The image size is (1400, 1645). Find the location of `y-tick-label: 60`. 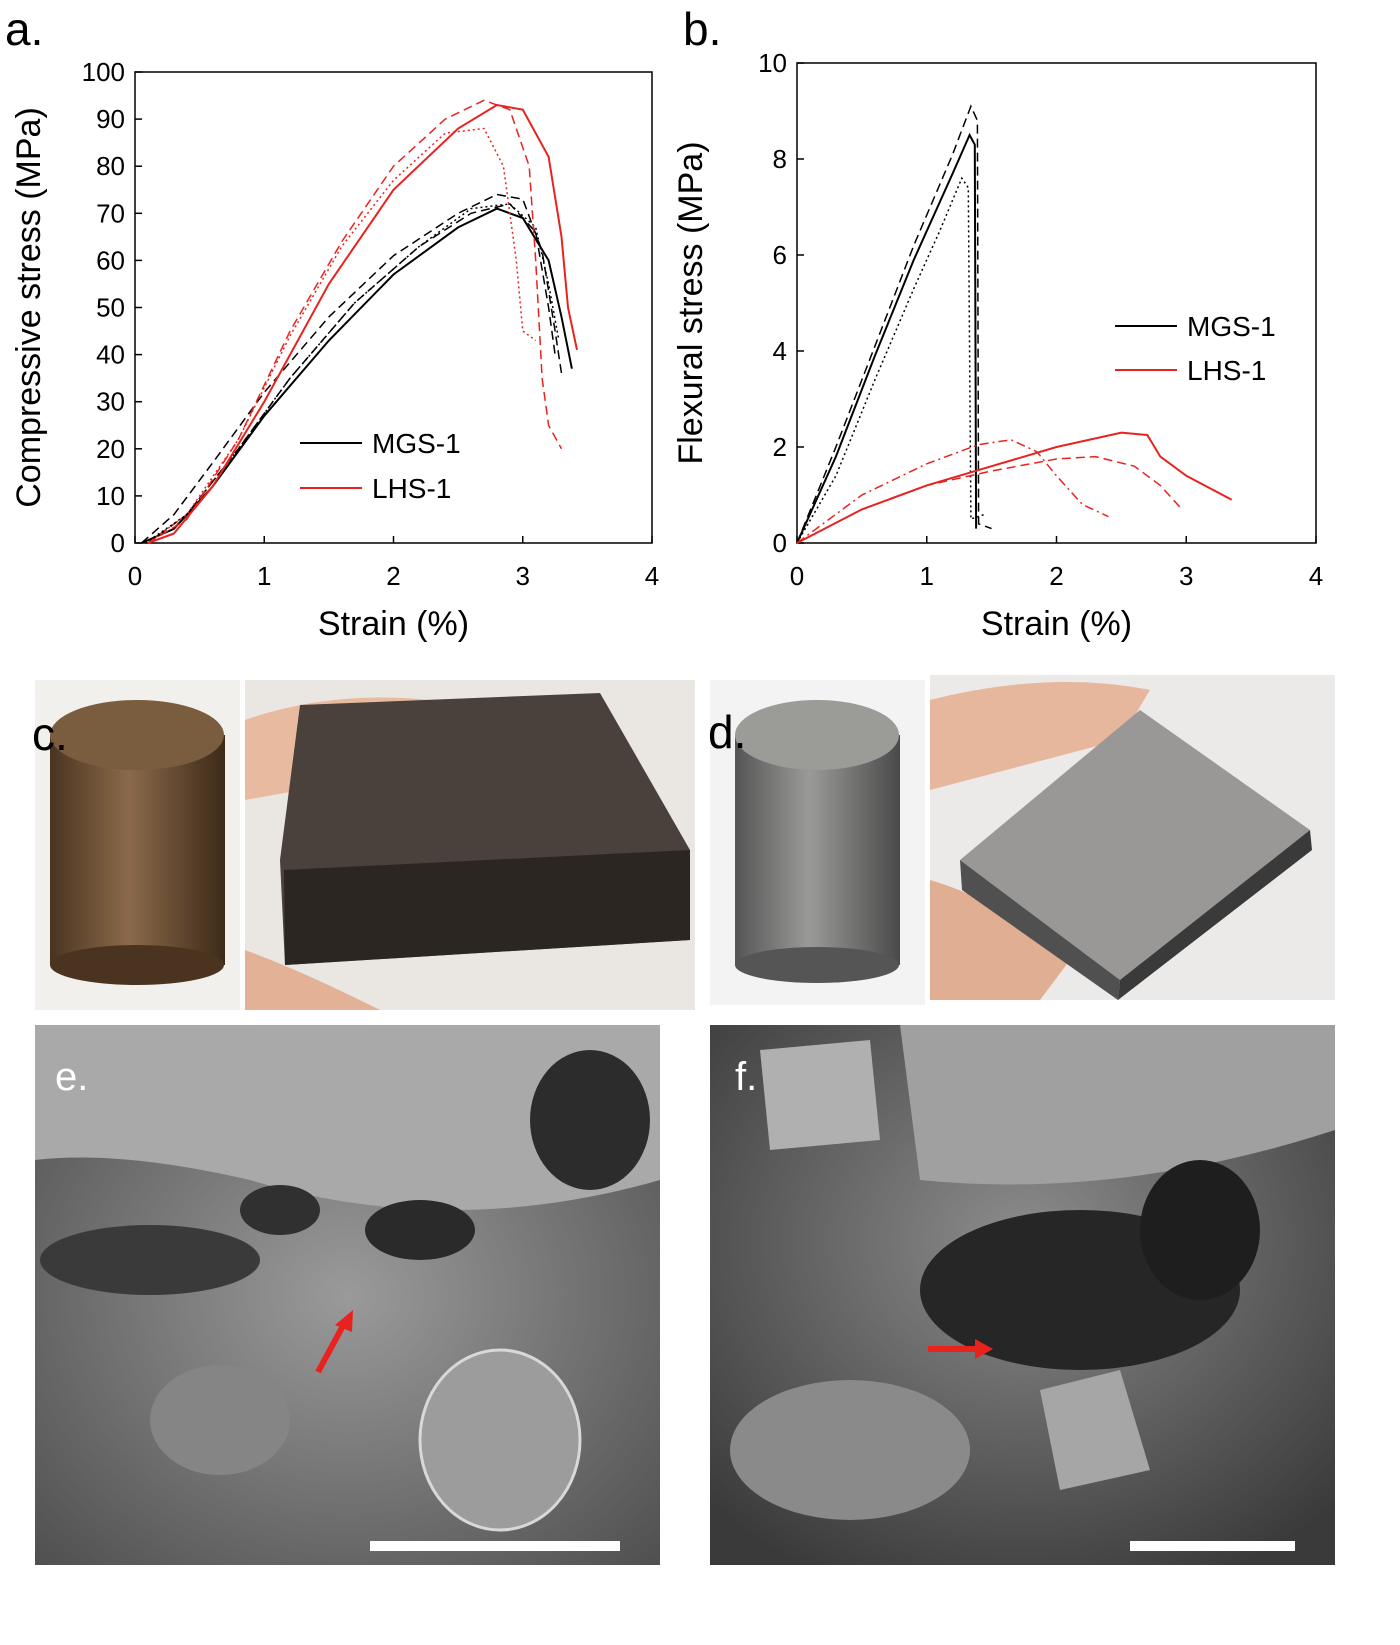

y-tick-label: 60 is located at coordinates (110, 260).